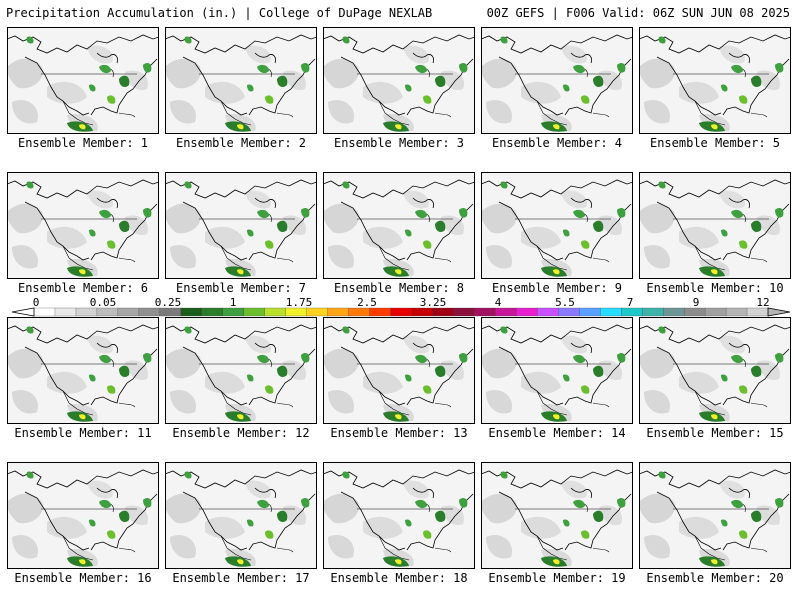 This screenshot has width=800, height=602. Describe the element at coordinates (557, 578) in the screenshot. I see `ensemble-member-label: Ensemble Member: 19` at that location.